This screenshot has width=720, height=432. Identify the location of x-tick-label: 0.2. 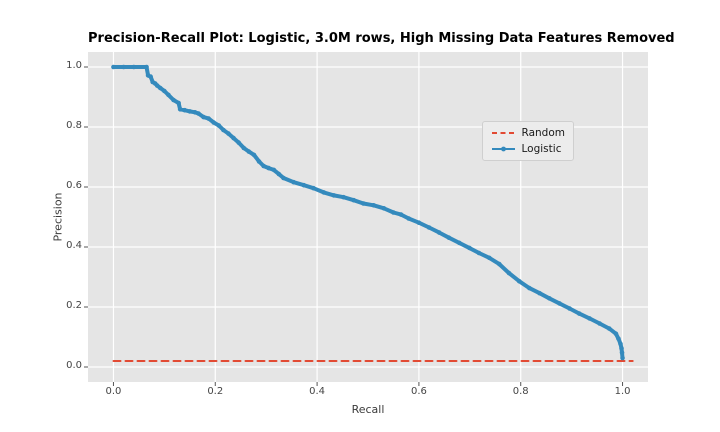
(215, 391).